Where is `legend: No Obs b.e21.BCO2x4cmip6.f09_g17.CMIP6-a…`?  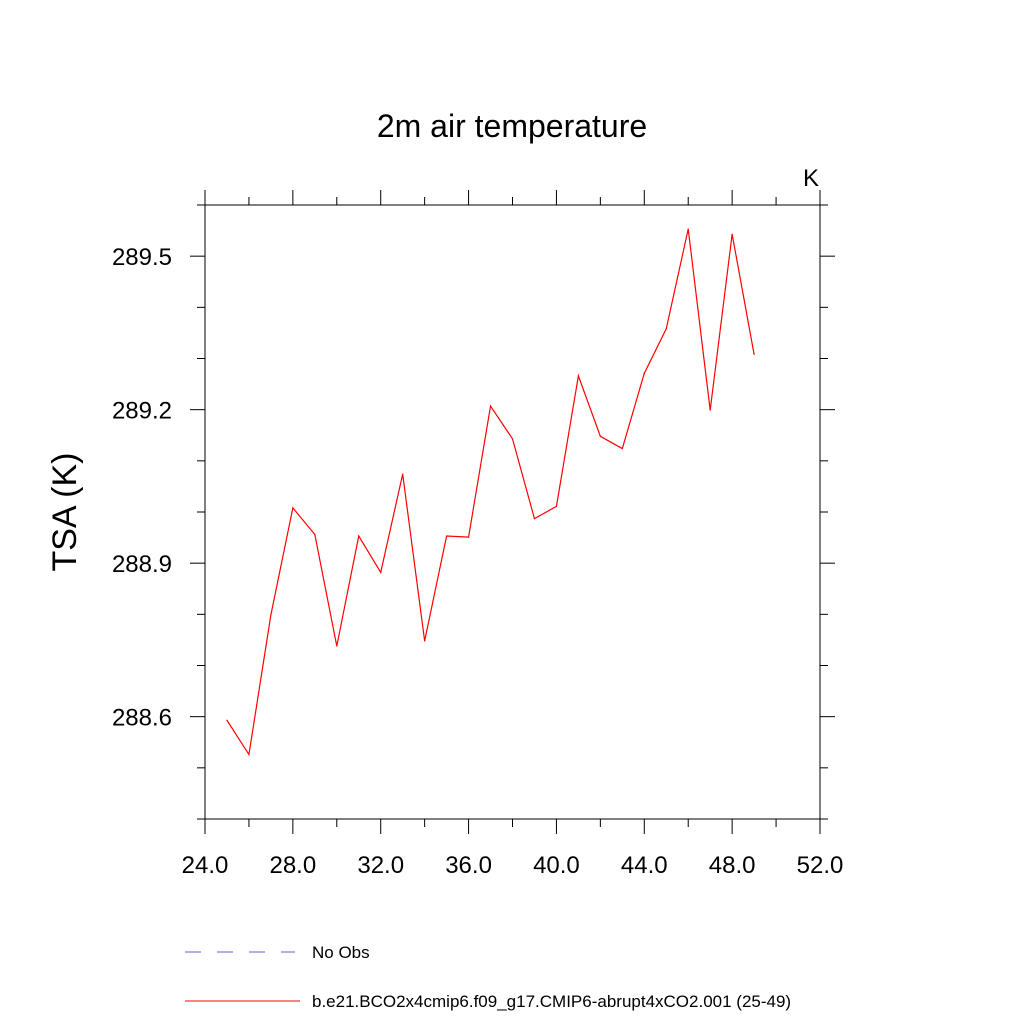
legend: No Obs b.e21.BCO2x4cmip6.f09_g17.CMIP6-a… is located at coordinates (488, 977).